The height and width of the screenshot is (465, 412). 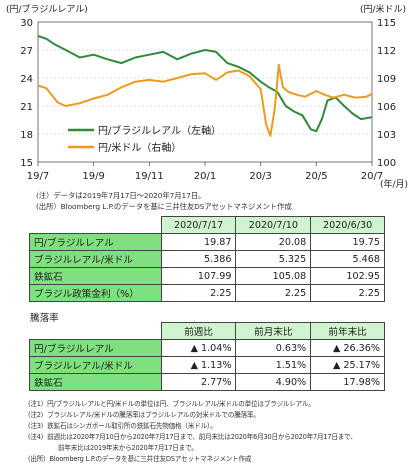 What do you see at coordinates (273, 276) in the screenshot?
I see `table-cell: 105.08` at bounding box center [273, 276].